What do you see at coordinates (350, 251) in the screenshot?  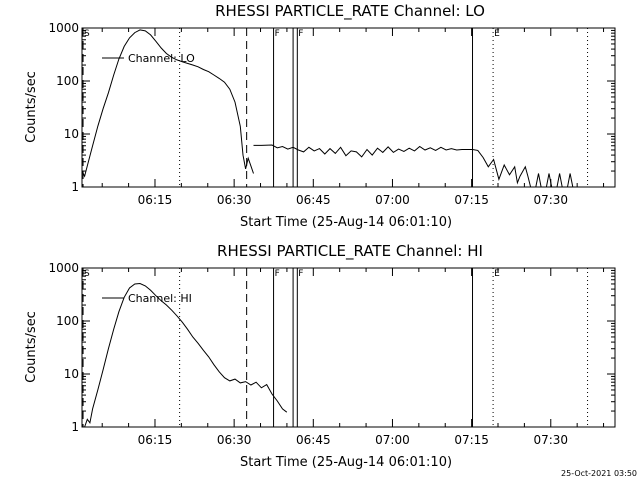 I see `chart-title-hi: RHESSI PARTICLE_RATE Channel: HI` at bounding box center [350, 251].